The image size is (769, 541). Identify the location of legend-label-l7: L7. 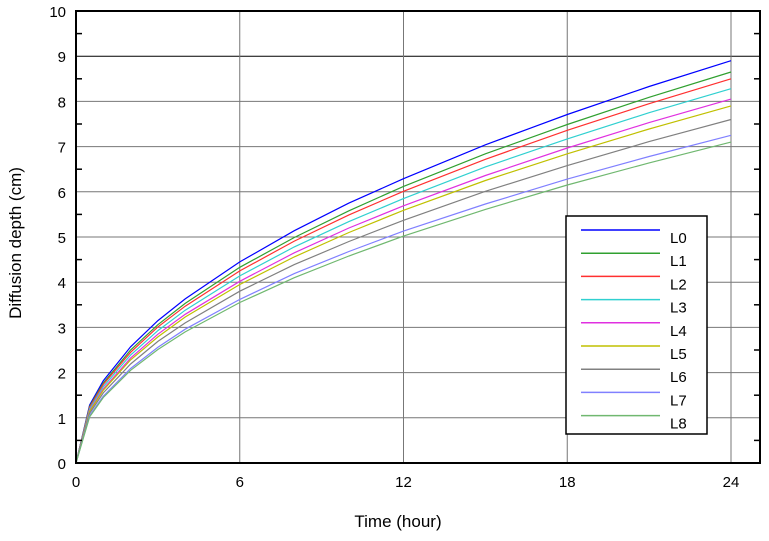
(678, 400).